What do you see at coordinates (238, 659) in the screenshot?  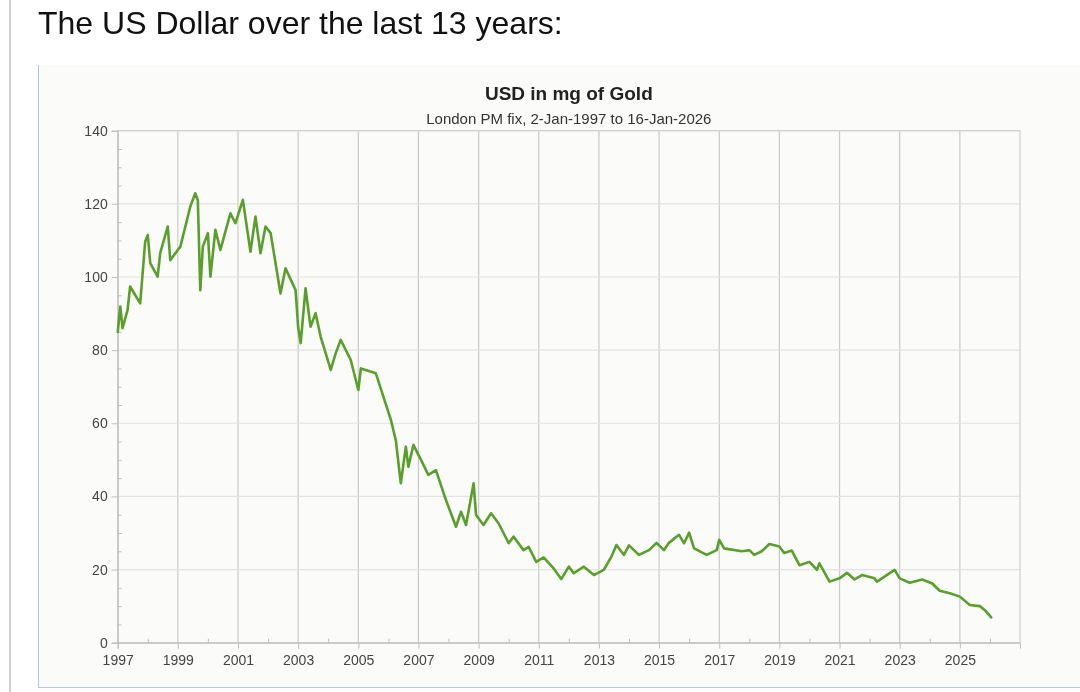 I see `x-tick-label: 2001` at bounding box center [238, 659].